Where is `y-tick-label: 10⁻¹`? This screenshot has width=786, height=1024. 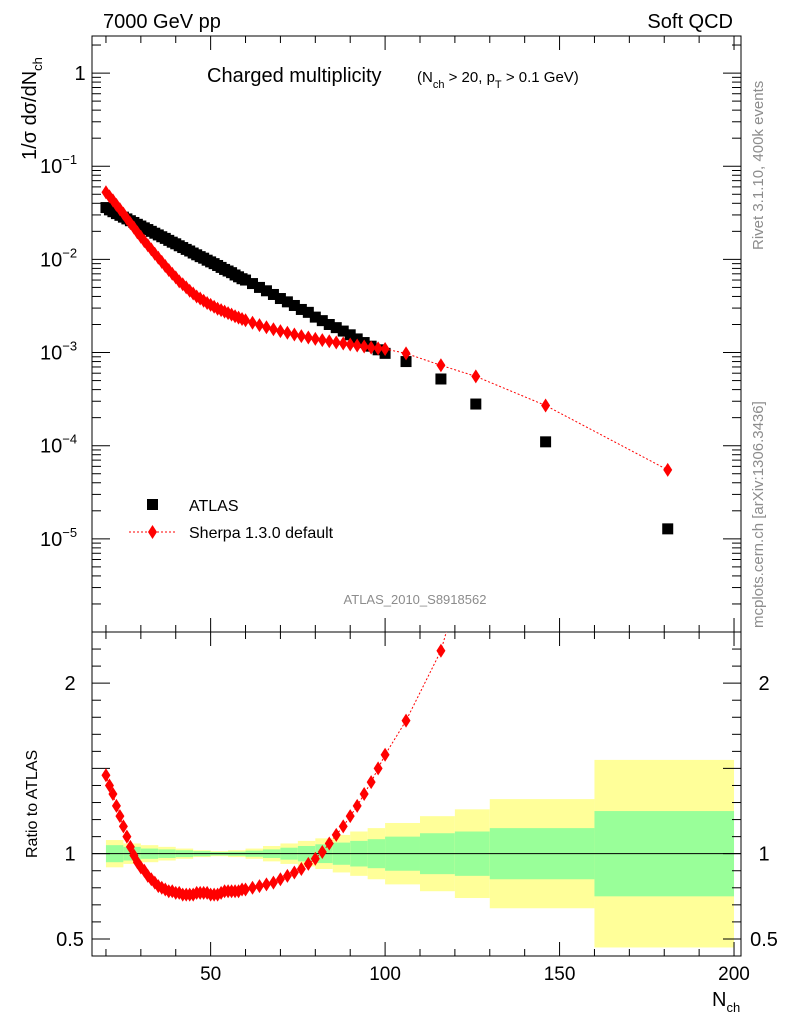
y-tick-label: 10⁻¹ is located at coordinates (58, 165).